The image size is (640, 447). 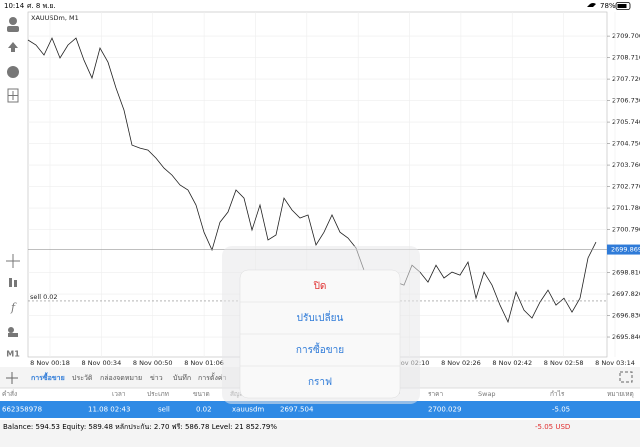 I want to click on footer-bar, so click(x=320, y=433).